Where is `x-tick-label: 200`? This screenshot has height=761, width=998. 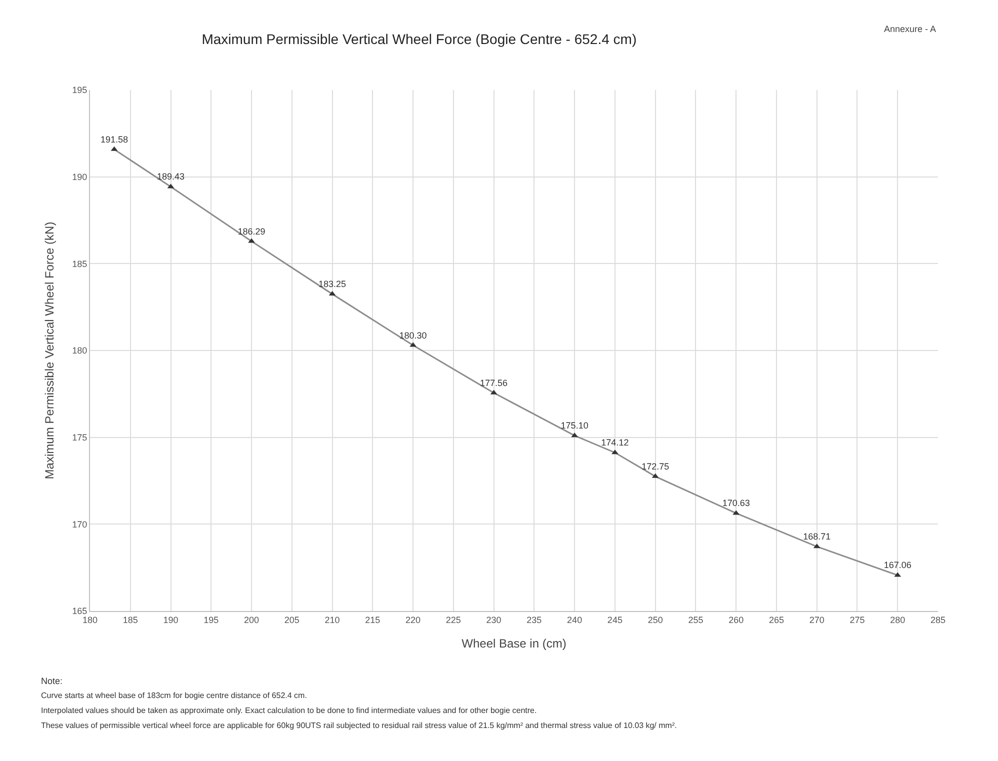 x-tick-label: 200 is located at coordinates (252, 619).